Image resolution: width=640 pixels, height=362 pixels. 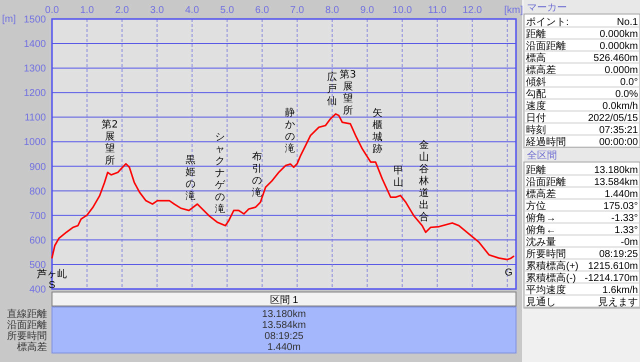 I want to click on text: 俯角→, so click(x=541, y=218).